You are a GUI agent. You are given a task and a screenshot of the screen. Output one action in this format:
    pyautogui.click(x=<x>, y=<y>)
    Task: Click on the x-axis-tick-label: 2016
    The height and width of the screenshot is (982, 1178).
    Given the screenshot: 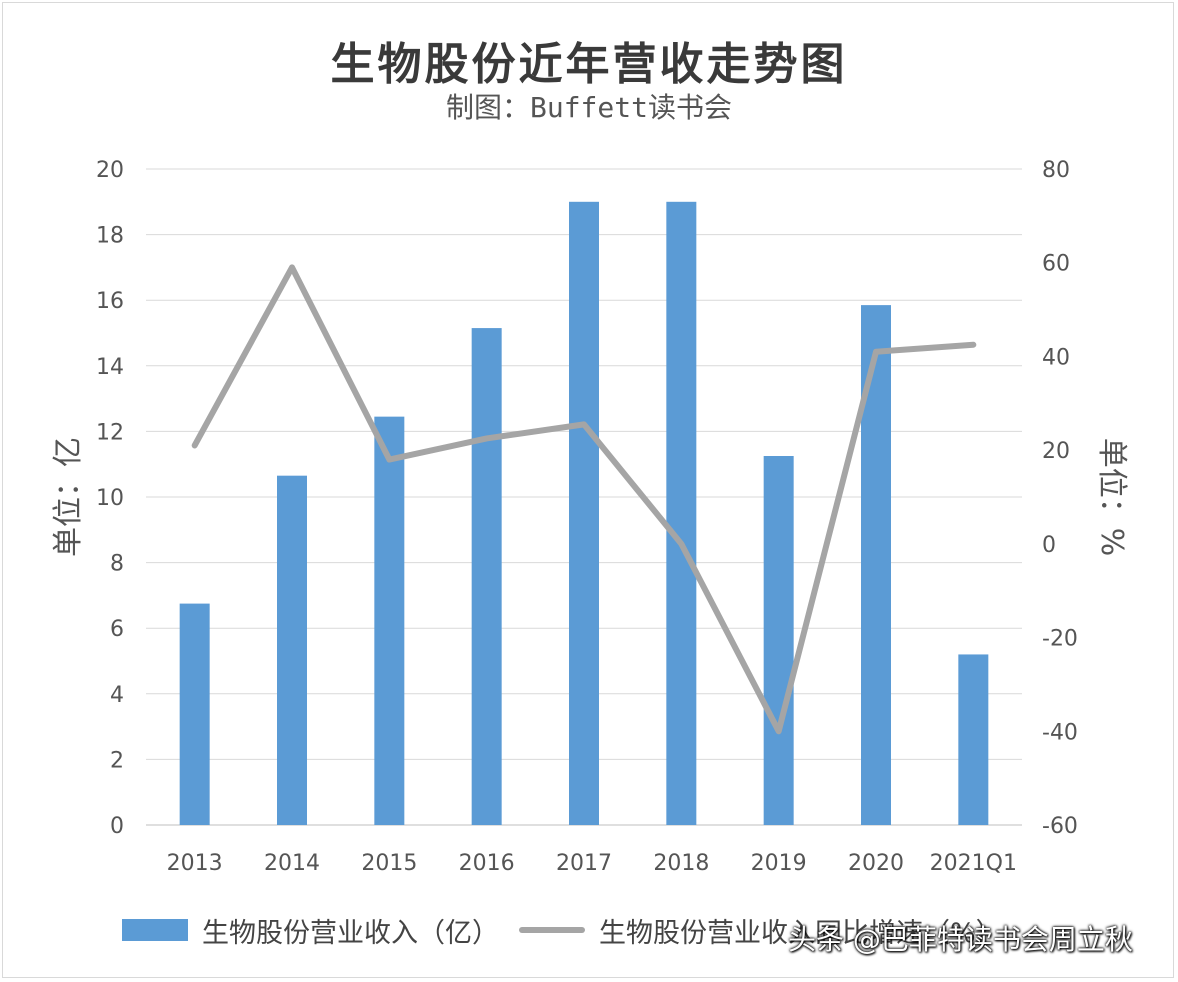 What is the action you would take?
    pyautogui.click(x=487, y=863)
    